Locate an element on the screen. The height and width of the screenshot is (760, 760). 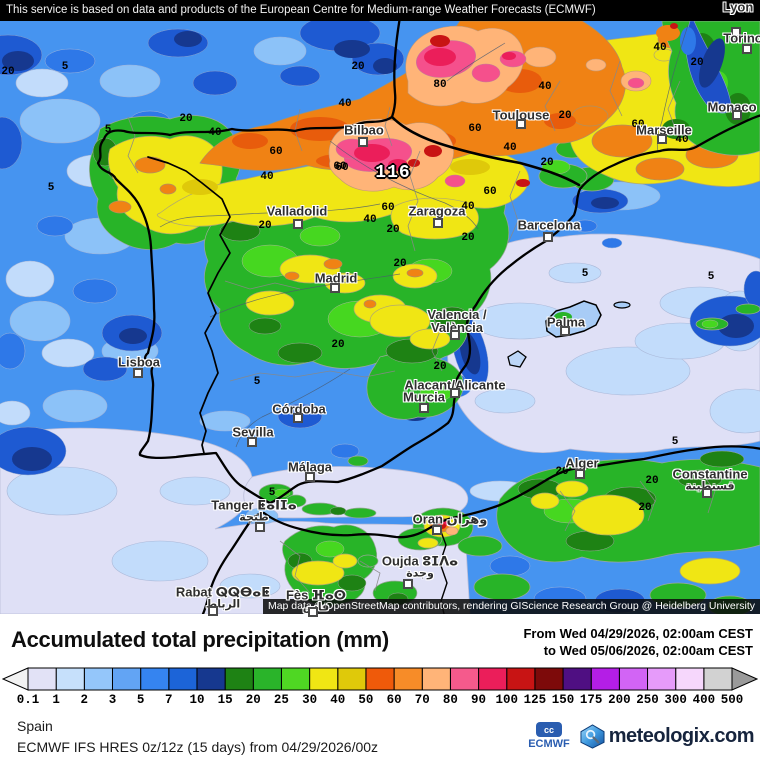
scale-right-arrow is located at coordinates (745, 679).